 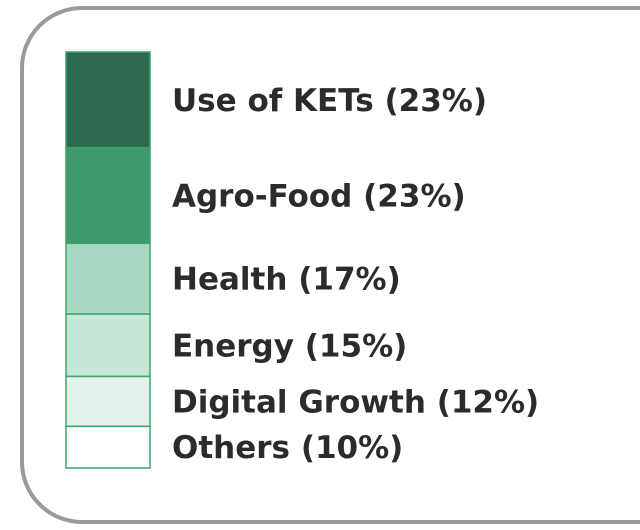 I want to click on value-label: (10%), so click(x=352, y=448).